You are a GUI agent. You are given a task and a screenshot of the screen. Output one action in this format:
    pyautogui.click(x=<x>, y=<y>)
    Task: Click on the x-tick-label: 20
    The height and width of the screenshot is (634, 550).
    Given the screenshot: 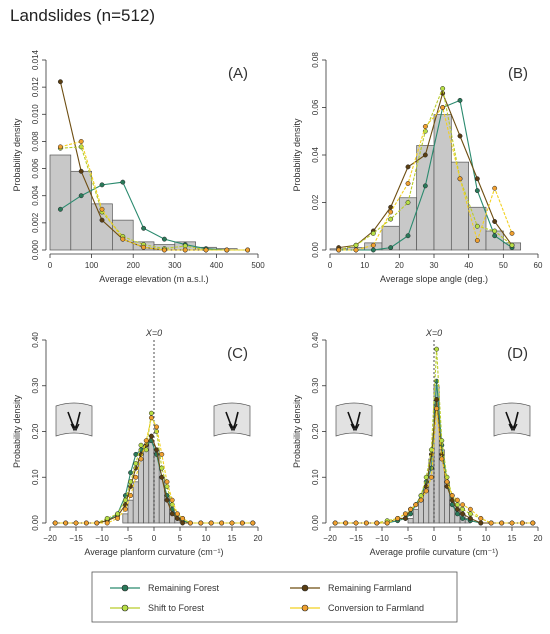 What is the action you would take?
    pyautogui.click(x=399, y=265)
    